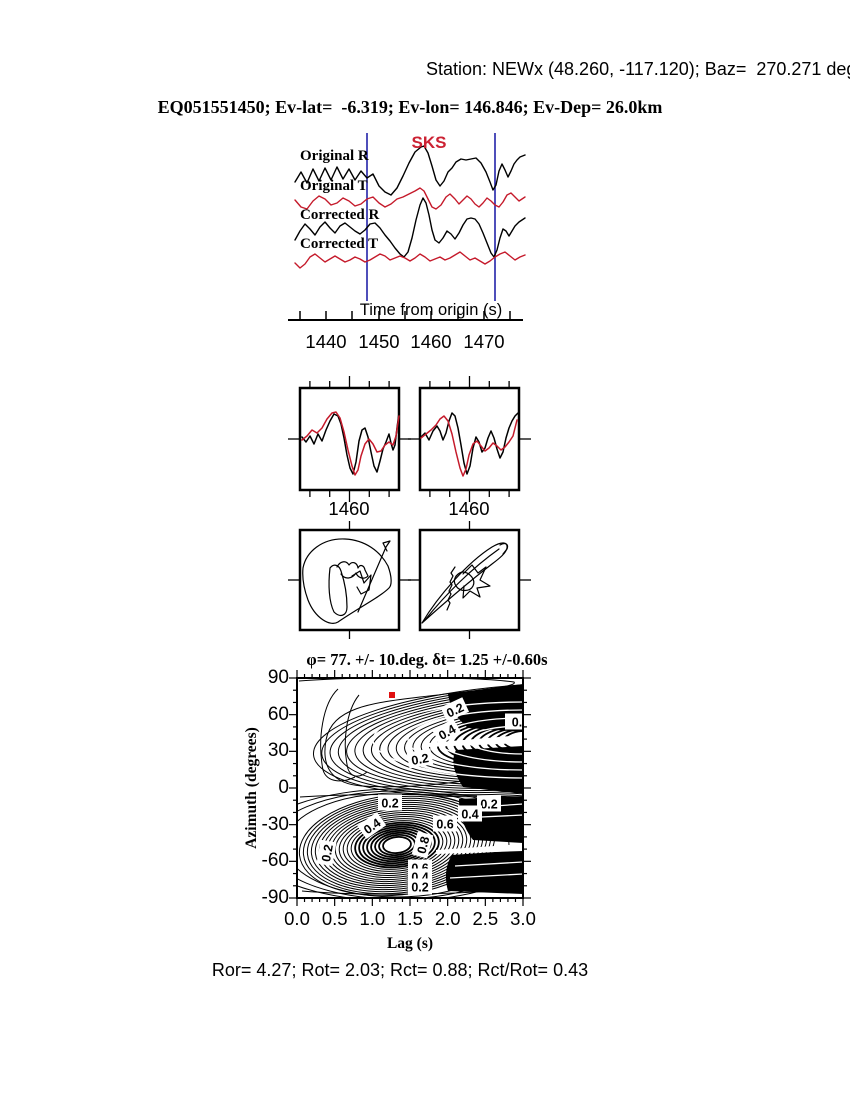 This screenshot has height=1100, width=850. I want to click on trace-original-t, so click(410, 198).